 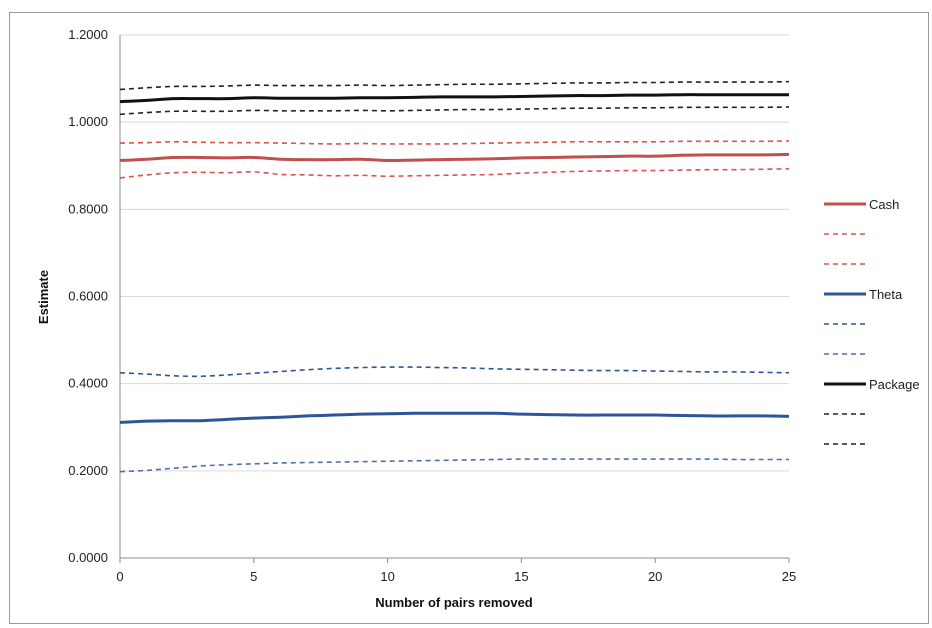 I want to click on x-tick-label: 10, so click(x=387, y=576).